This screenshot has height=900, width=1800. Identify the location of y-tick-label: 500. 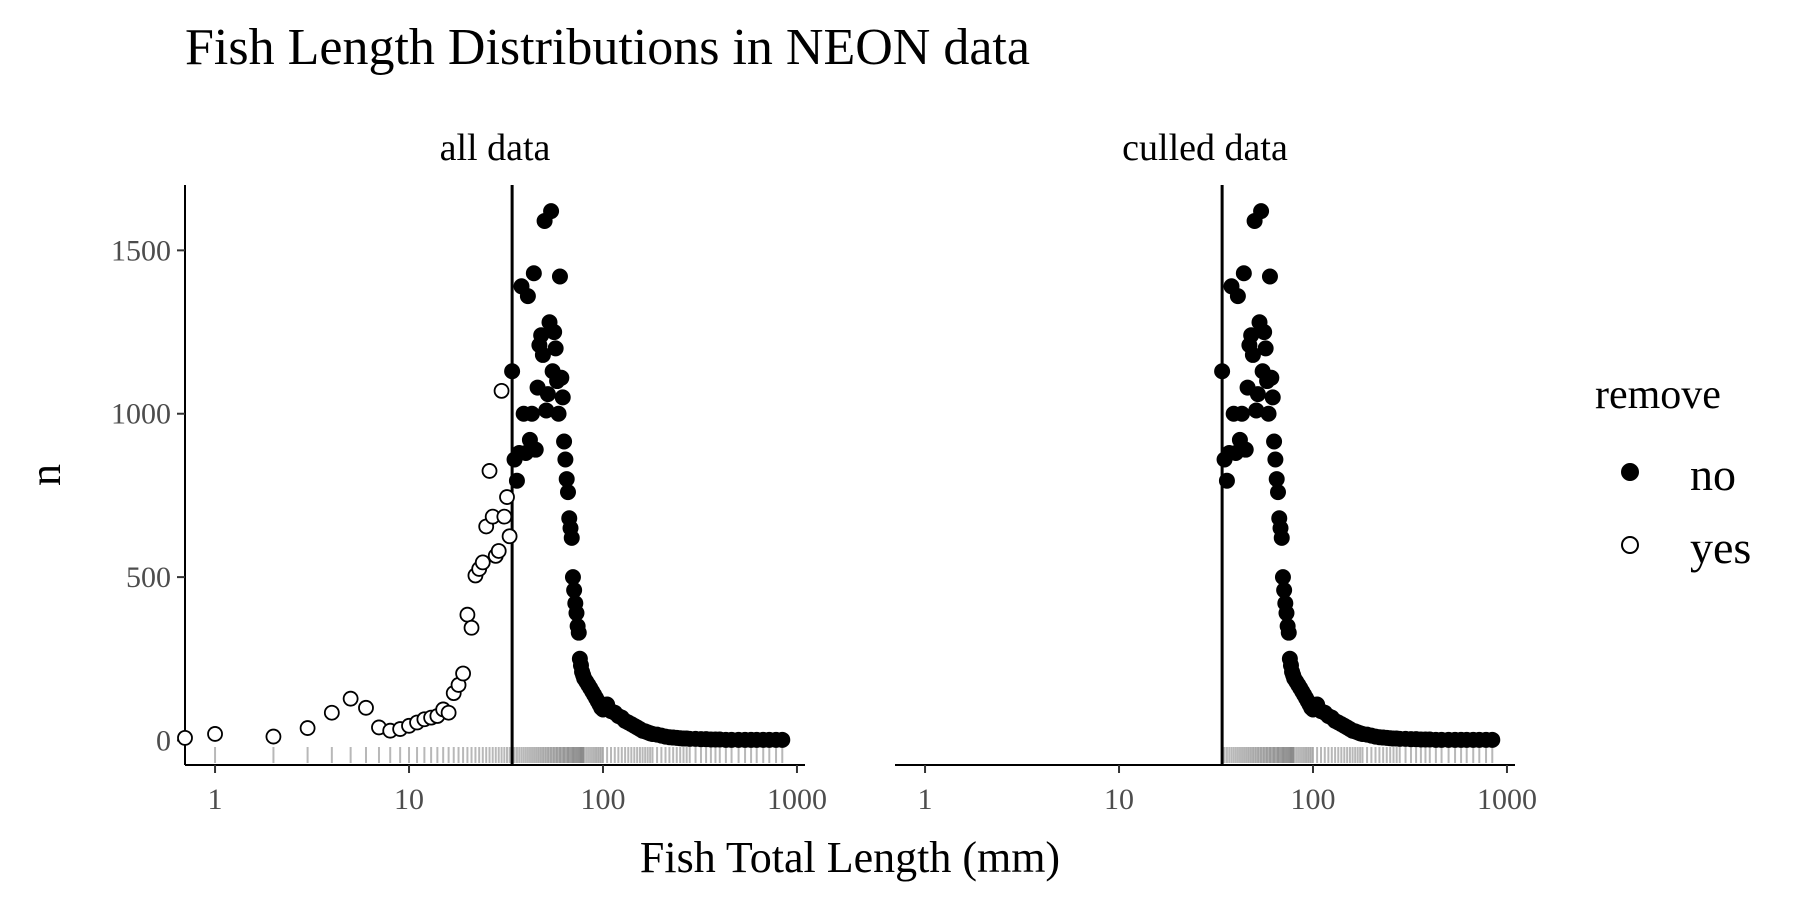
(148, 577).